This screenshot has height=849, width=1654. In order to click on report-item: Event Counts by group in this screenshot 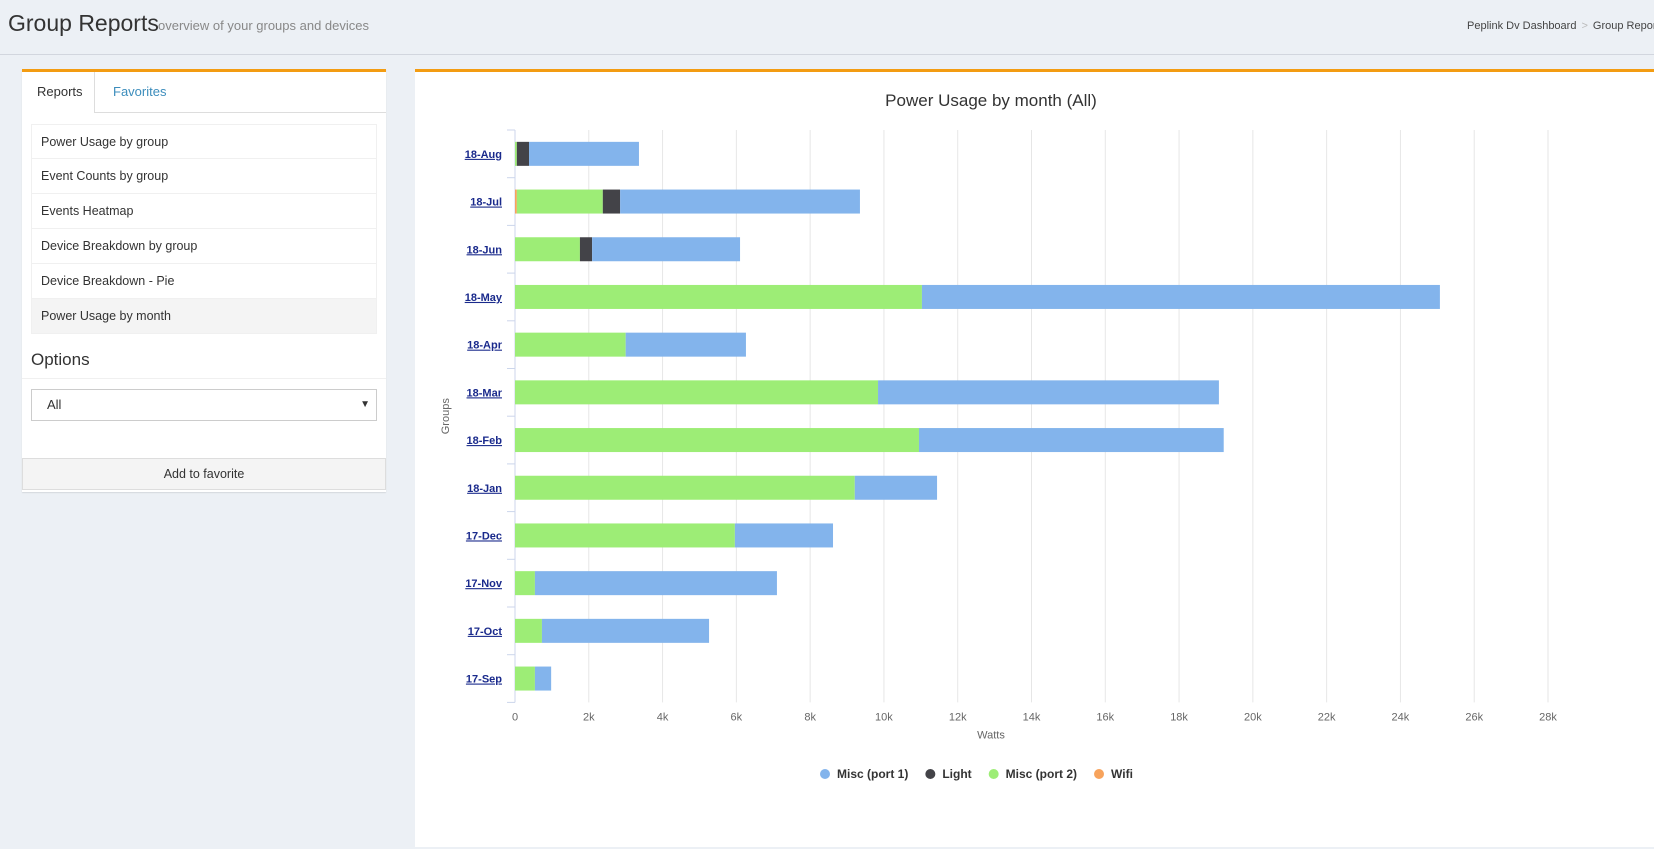, I will do `click(204, 176)`.